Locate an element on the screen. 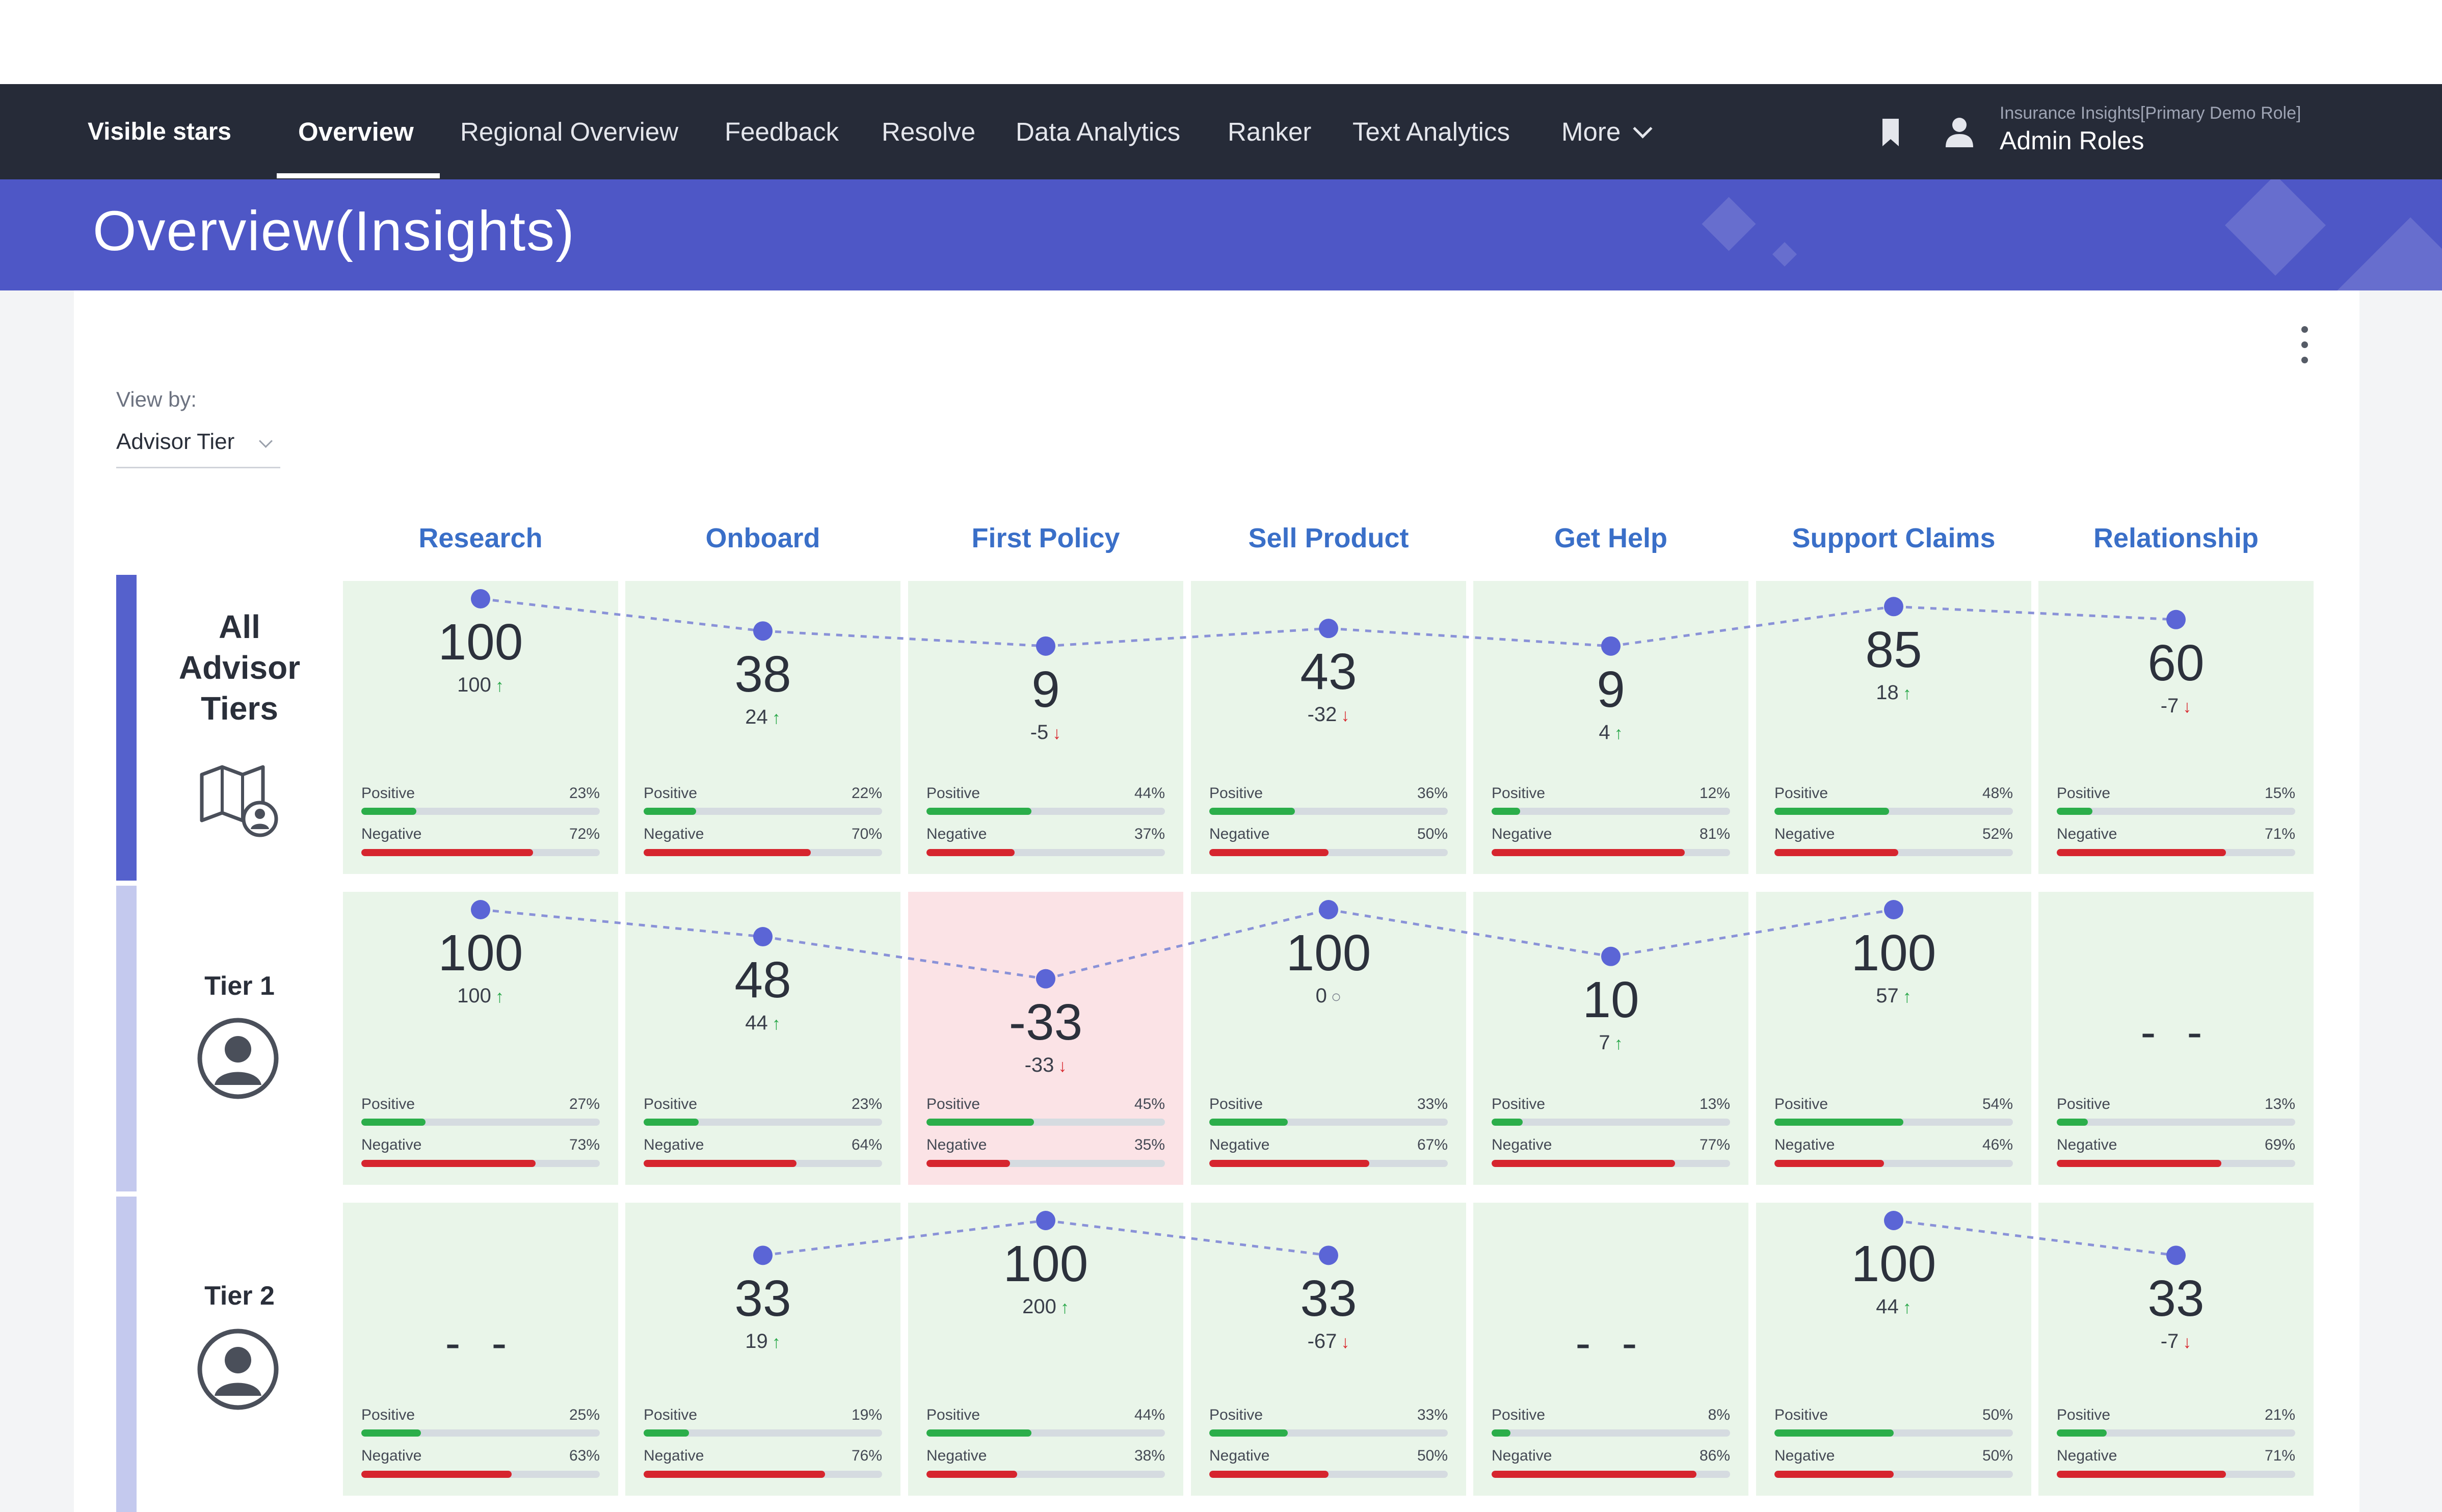  nav-overview: Overview is located at coordinates (356, 131).